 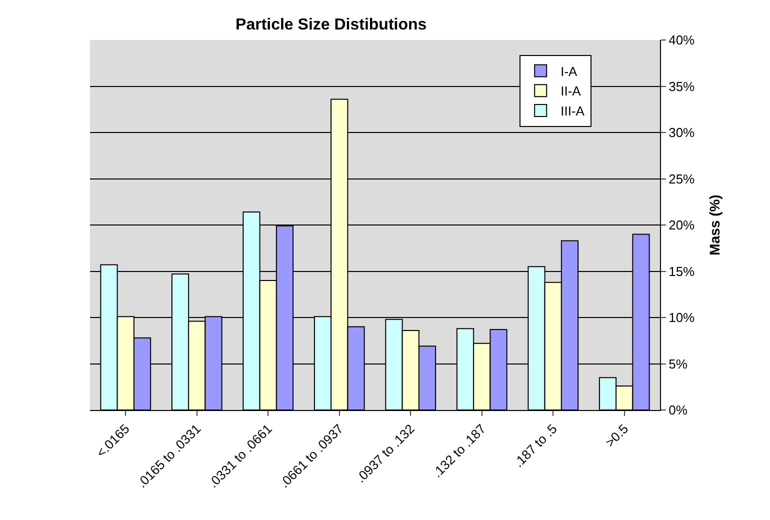 I want to click on chart-title: Particle Size Distibutions, so click(x=331, y=25).